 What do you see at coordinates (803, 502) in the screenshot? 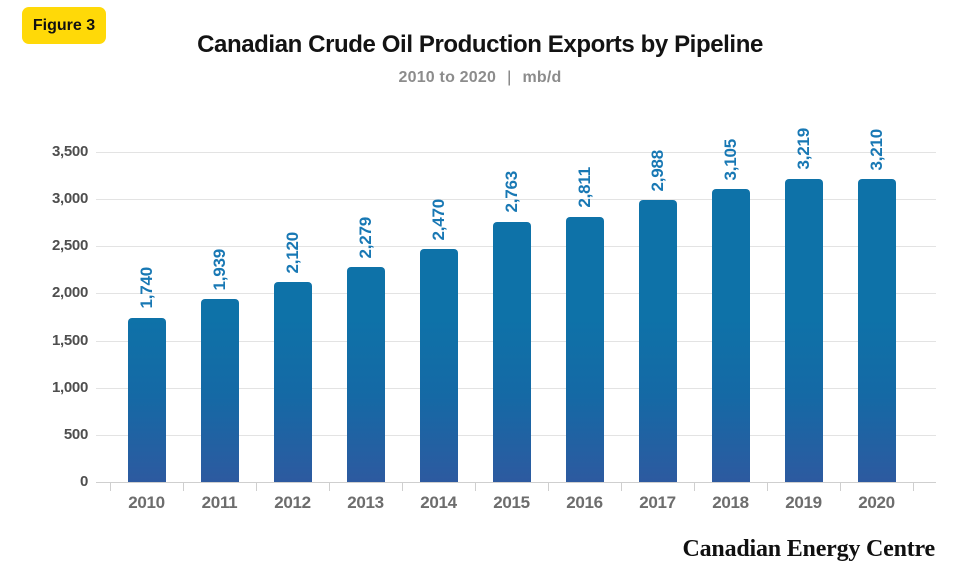
I see `x-axis-category-label: 2019` at bounding box center [803, 502].